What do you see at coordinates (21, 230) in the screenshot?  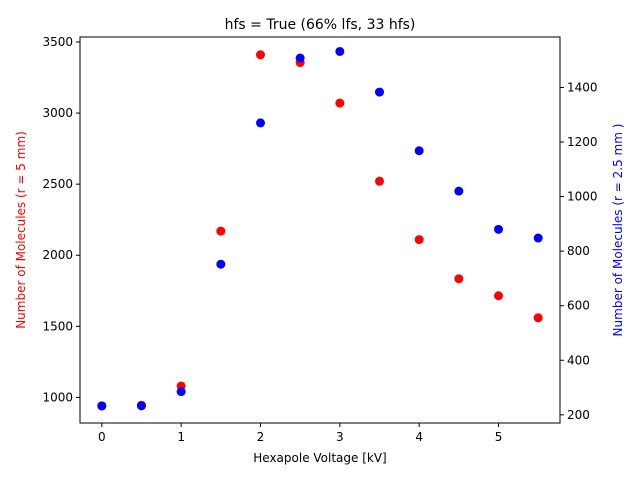 I see `y-axis-label-left: Number of Molecules (r = 5 mm)` at bounding box center [21, 230].